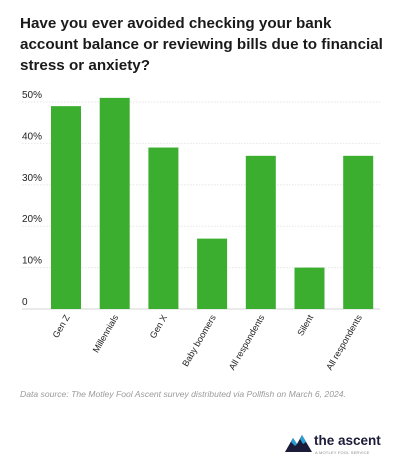 The width and height of the screenshot is (400, 466). Describe the element at coordinates (298, 443) in the screenshot. I see `mountain-logo-icon` at that location.